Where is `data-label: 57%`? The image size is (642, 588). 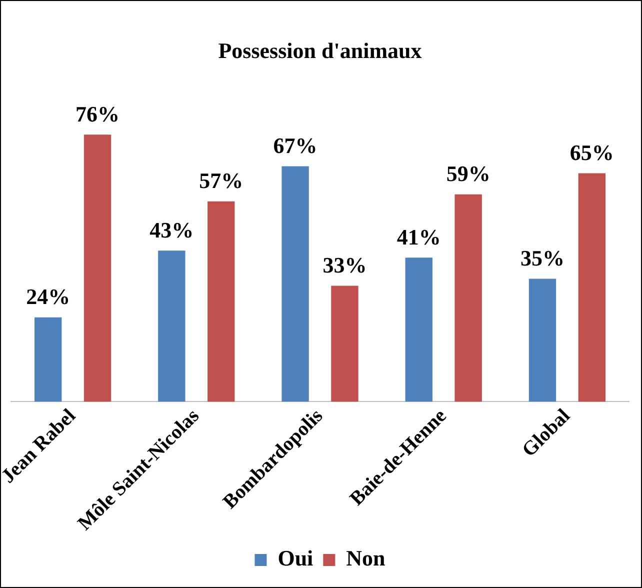
data-label: 57% is located at coordinates (221, 181).